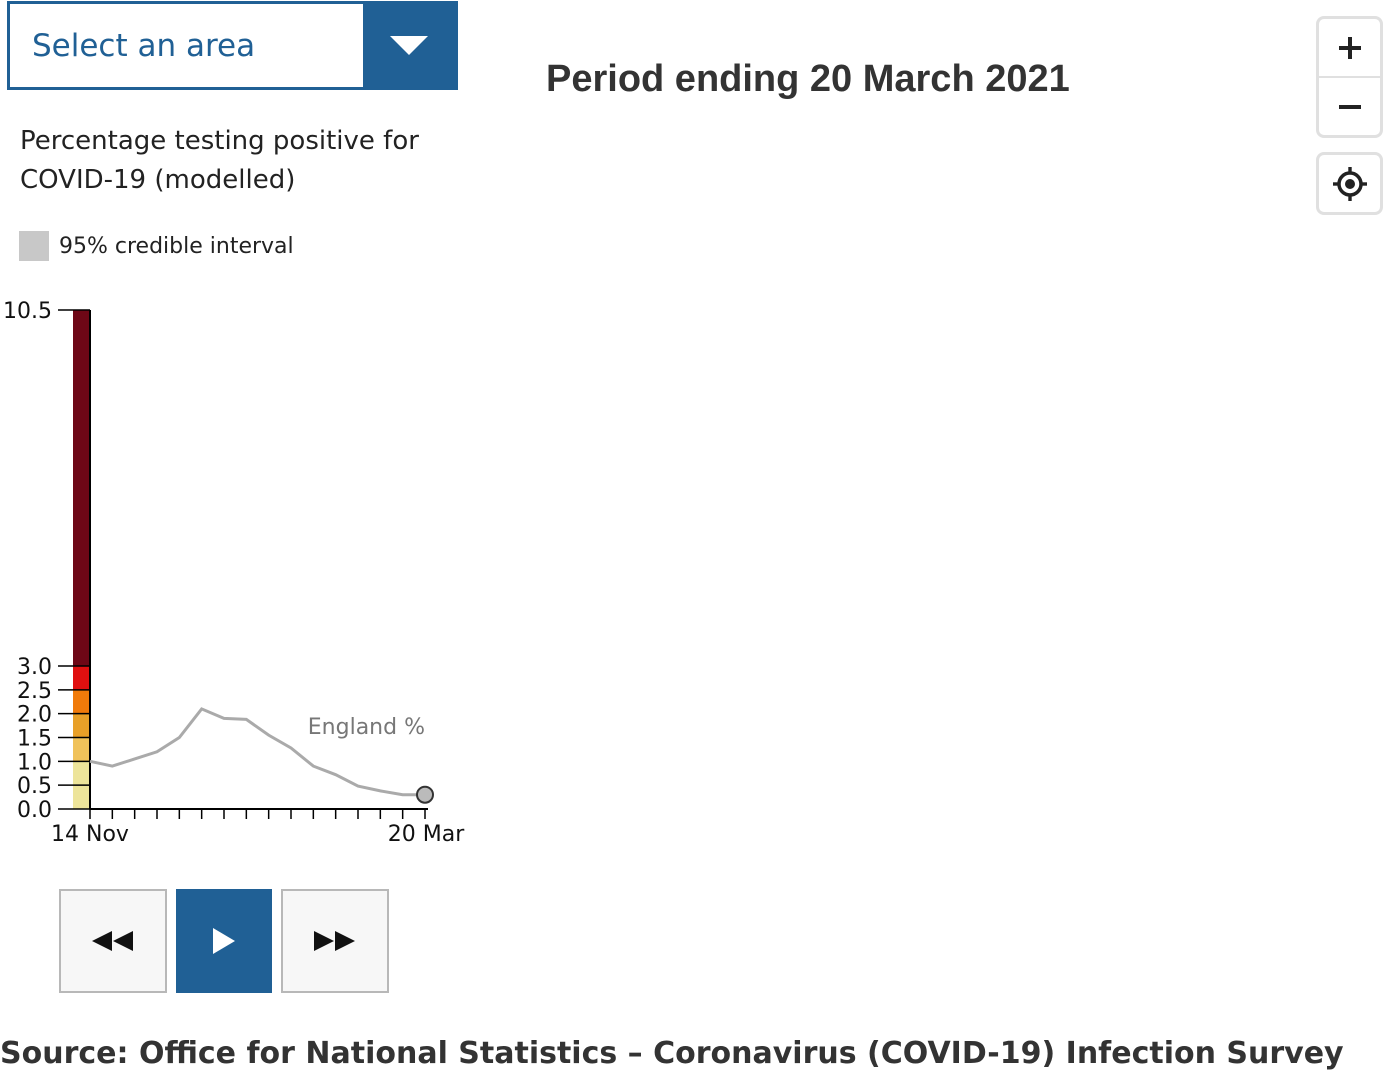  I want to click on rewind-icon, so click(112, 941).